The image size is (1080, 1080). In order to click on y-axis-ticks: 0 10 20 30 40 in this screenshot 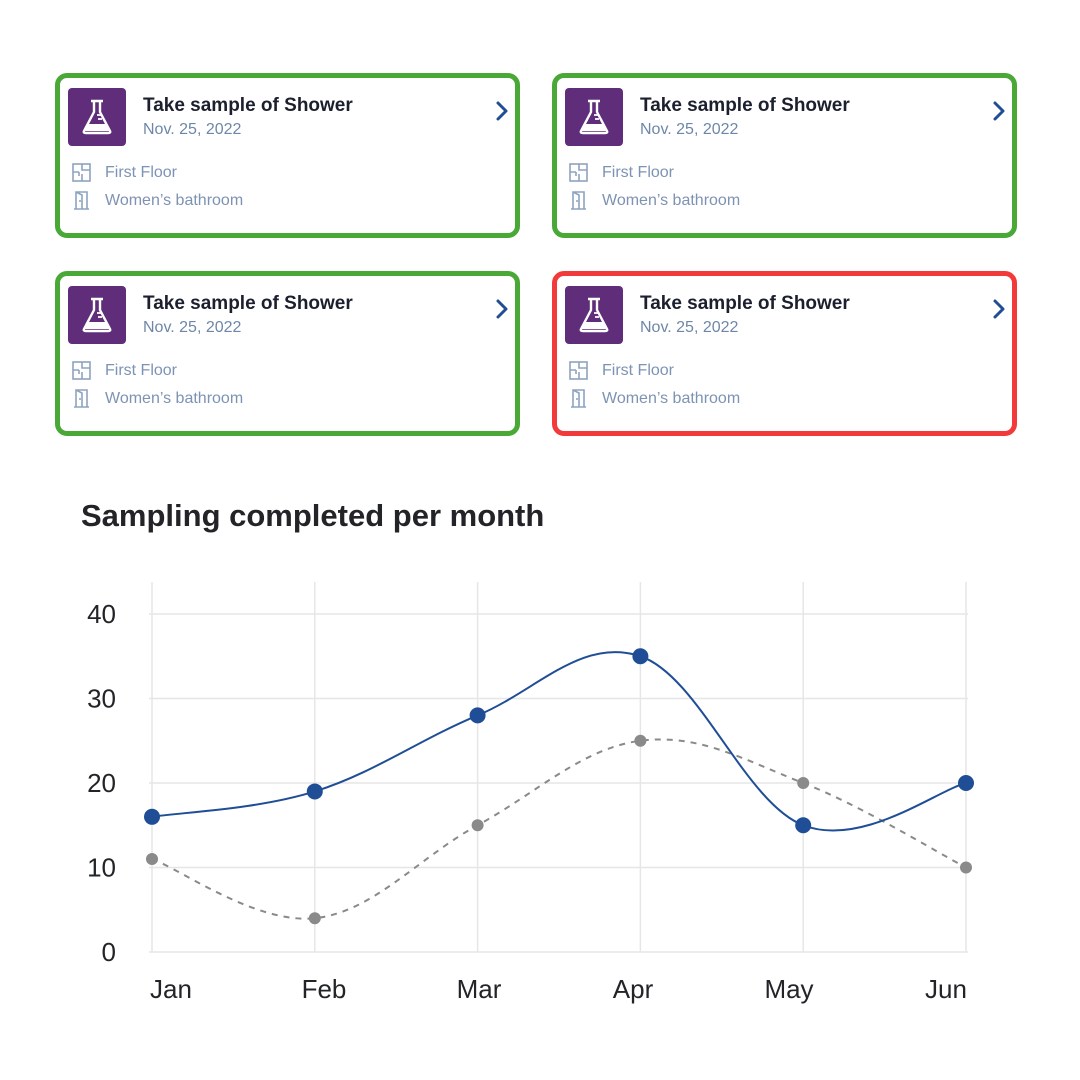, I will do `click(101, 783)`.